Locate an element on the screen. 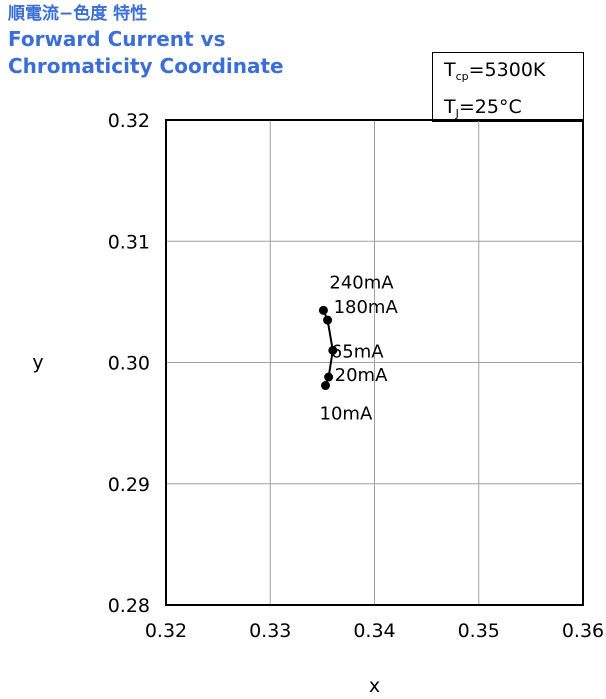 Image resolution: width=606 pixels, height=699 pixels. data-labels: 10mA 20mA 65mA 180mA 240mA is located at coordinates (359, 348).